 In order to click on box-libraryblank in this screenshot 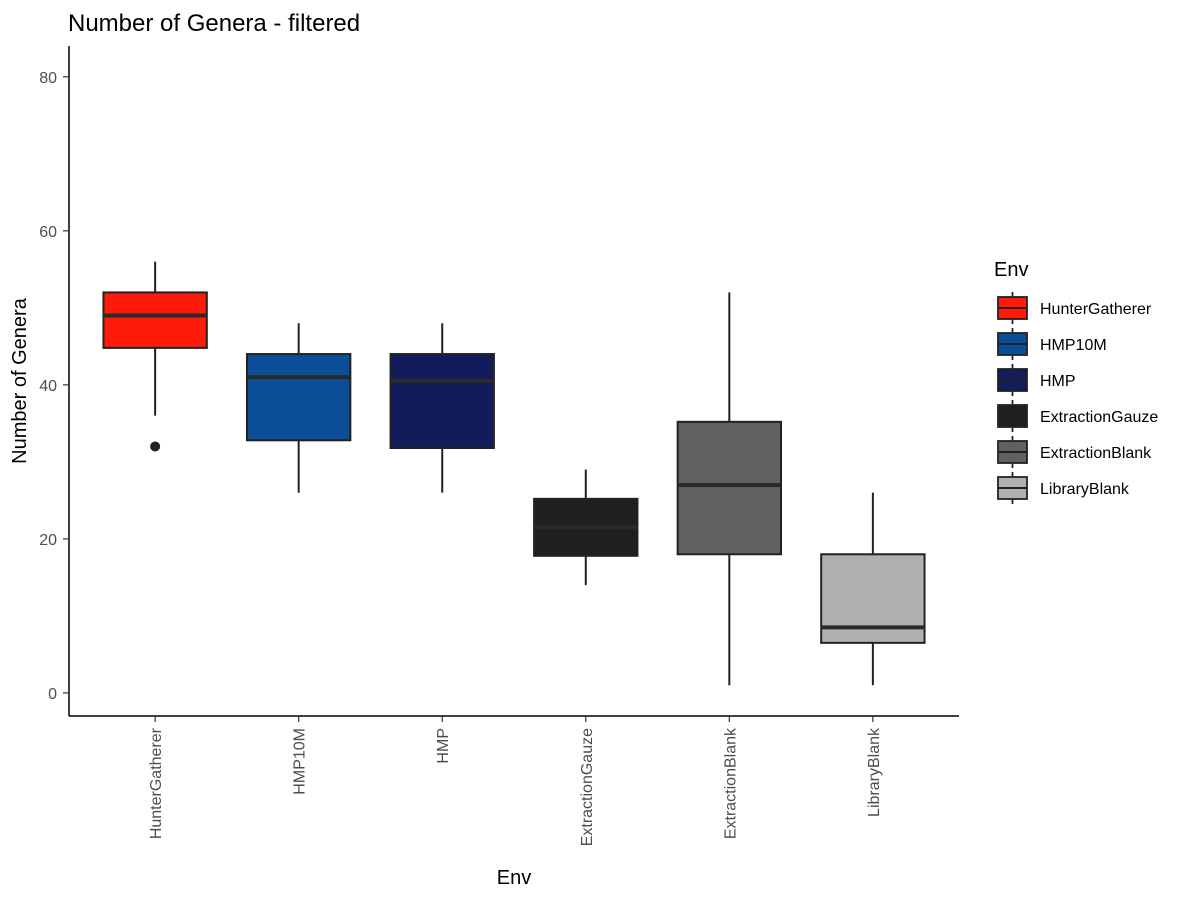, I will do `click(873, 589)`.